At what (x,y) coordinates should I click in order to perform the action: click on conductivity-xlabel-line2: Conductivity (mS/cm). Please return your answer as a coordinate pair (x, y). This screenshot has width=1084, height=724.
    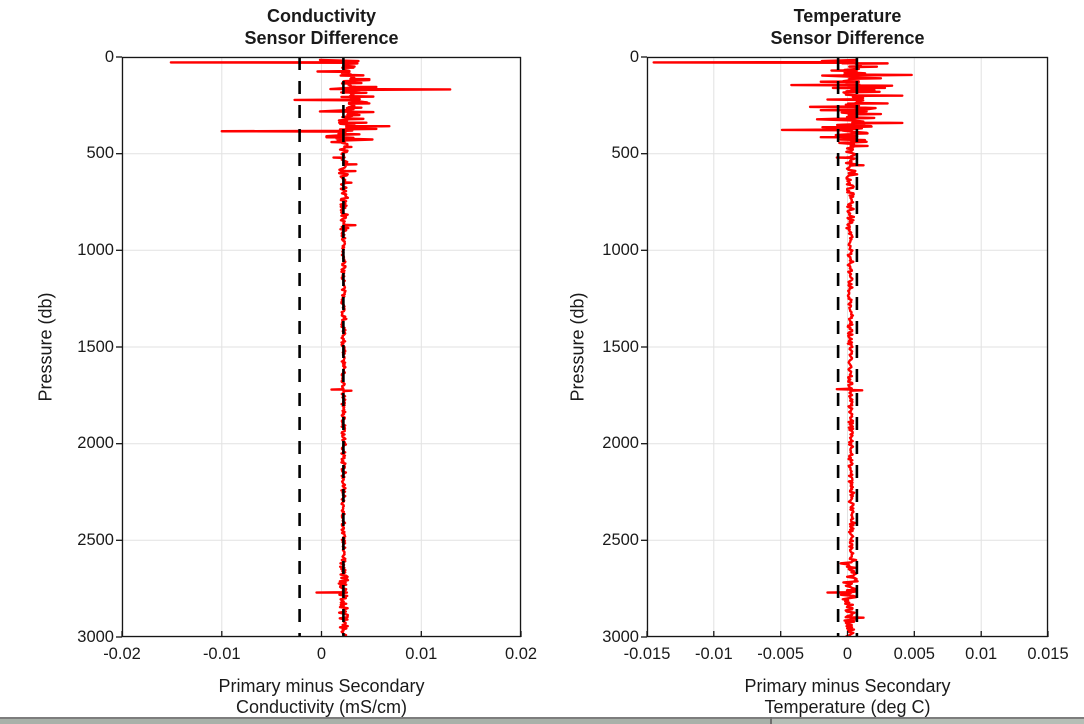
    Looking at the image, I should click on (321, 707).